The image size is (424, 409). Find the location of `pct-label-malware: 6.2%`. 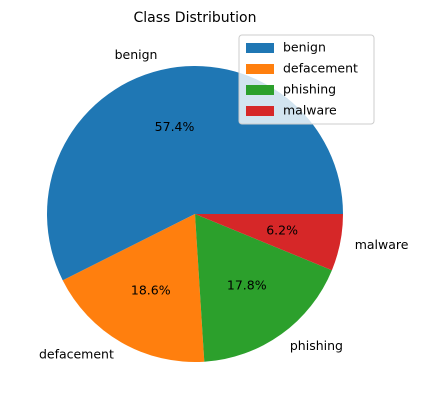

pct-label-malware: 6.2% is located at coordinates (282, 230).